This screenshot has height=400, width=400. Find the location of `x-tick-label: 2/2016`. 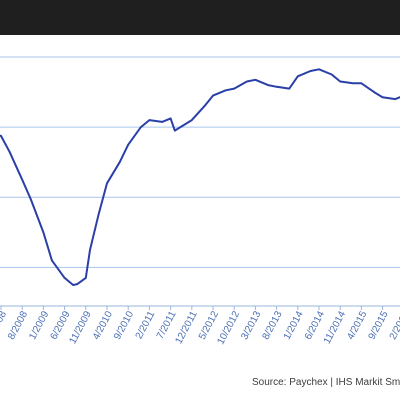

x-tick-label: 2/2016 is located at coordinates (394, 325).